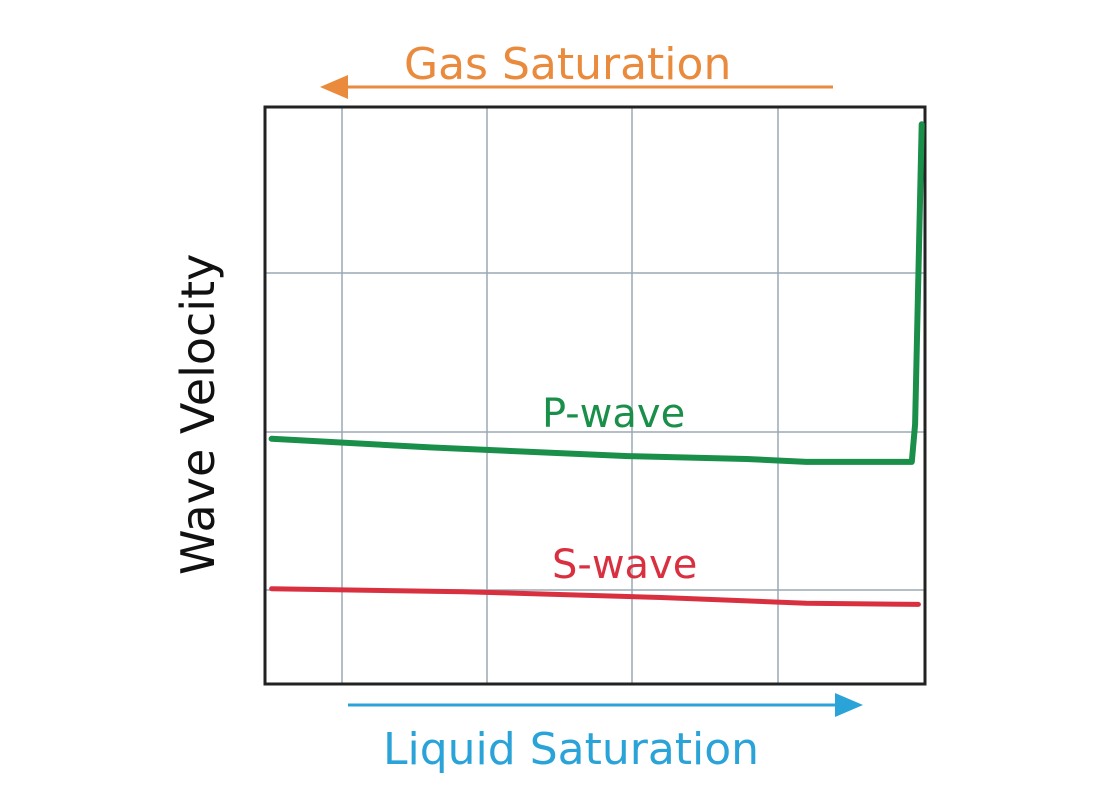 This screenshot has width=1100, height=804. I want to click on s-wave-line, so click(595, 596).